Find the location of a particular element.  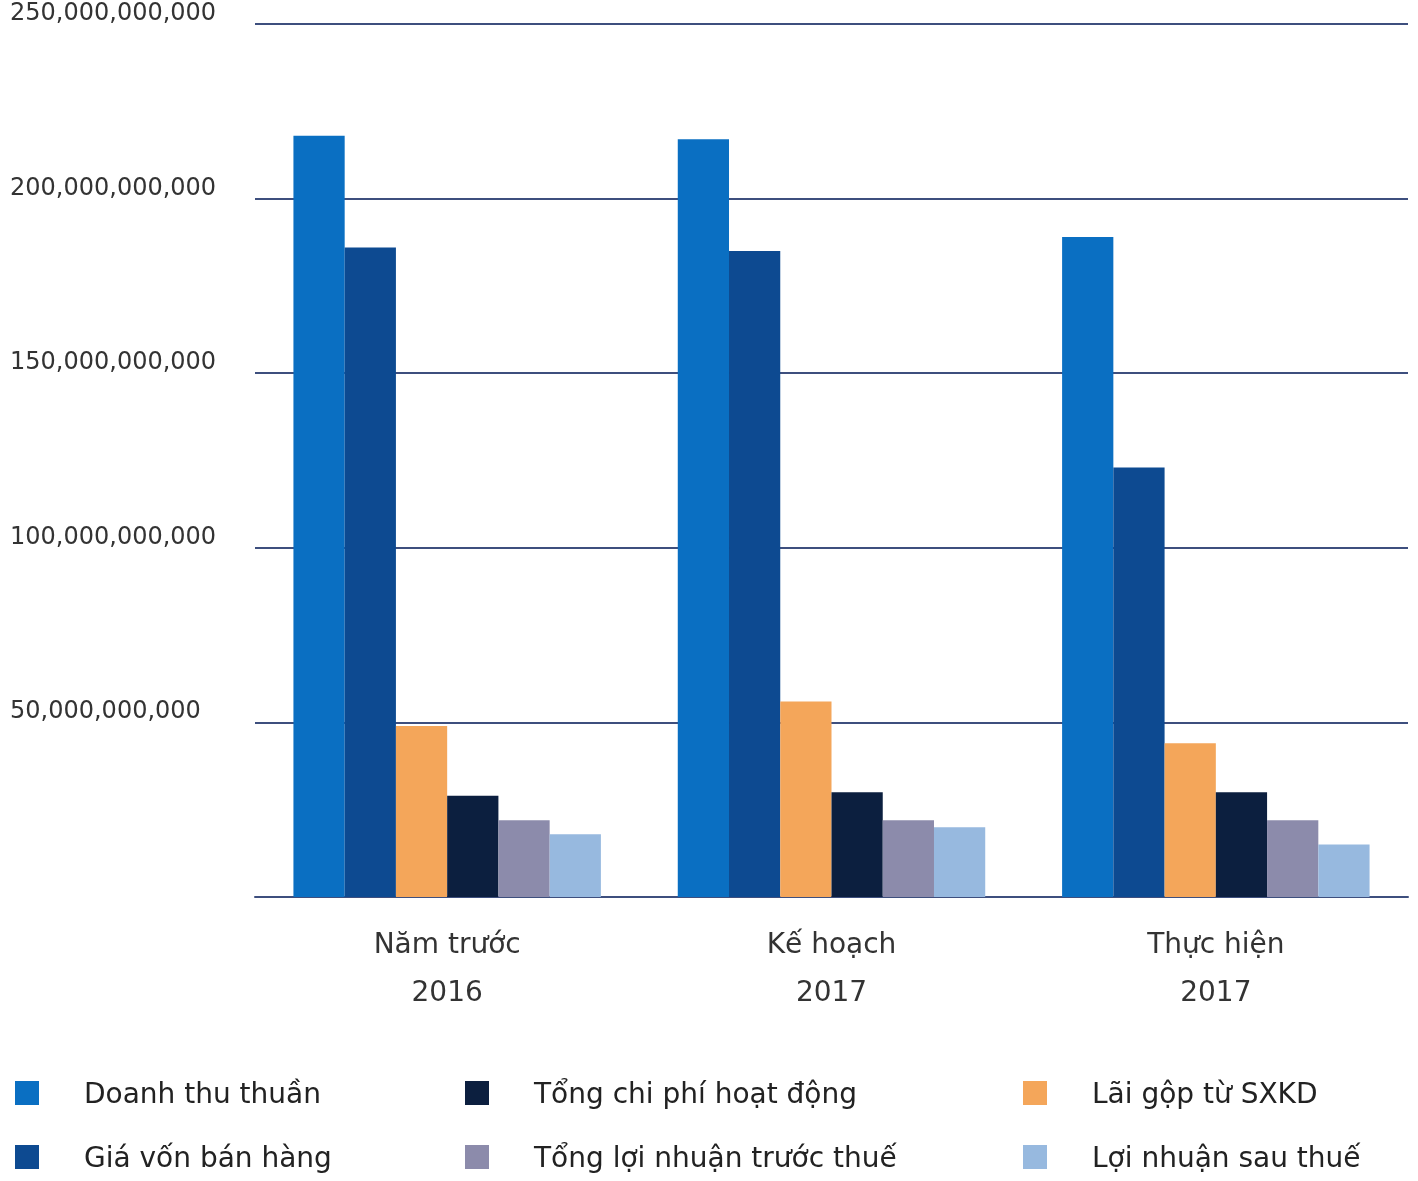

legend-label: Doanh thu thuần is located at coordinates (202, 1093).